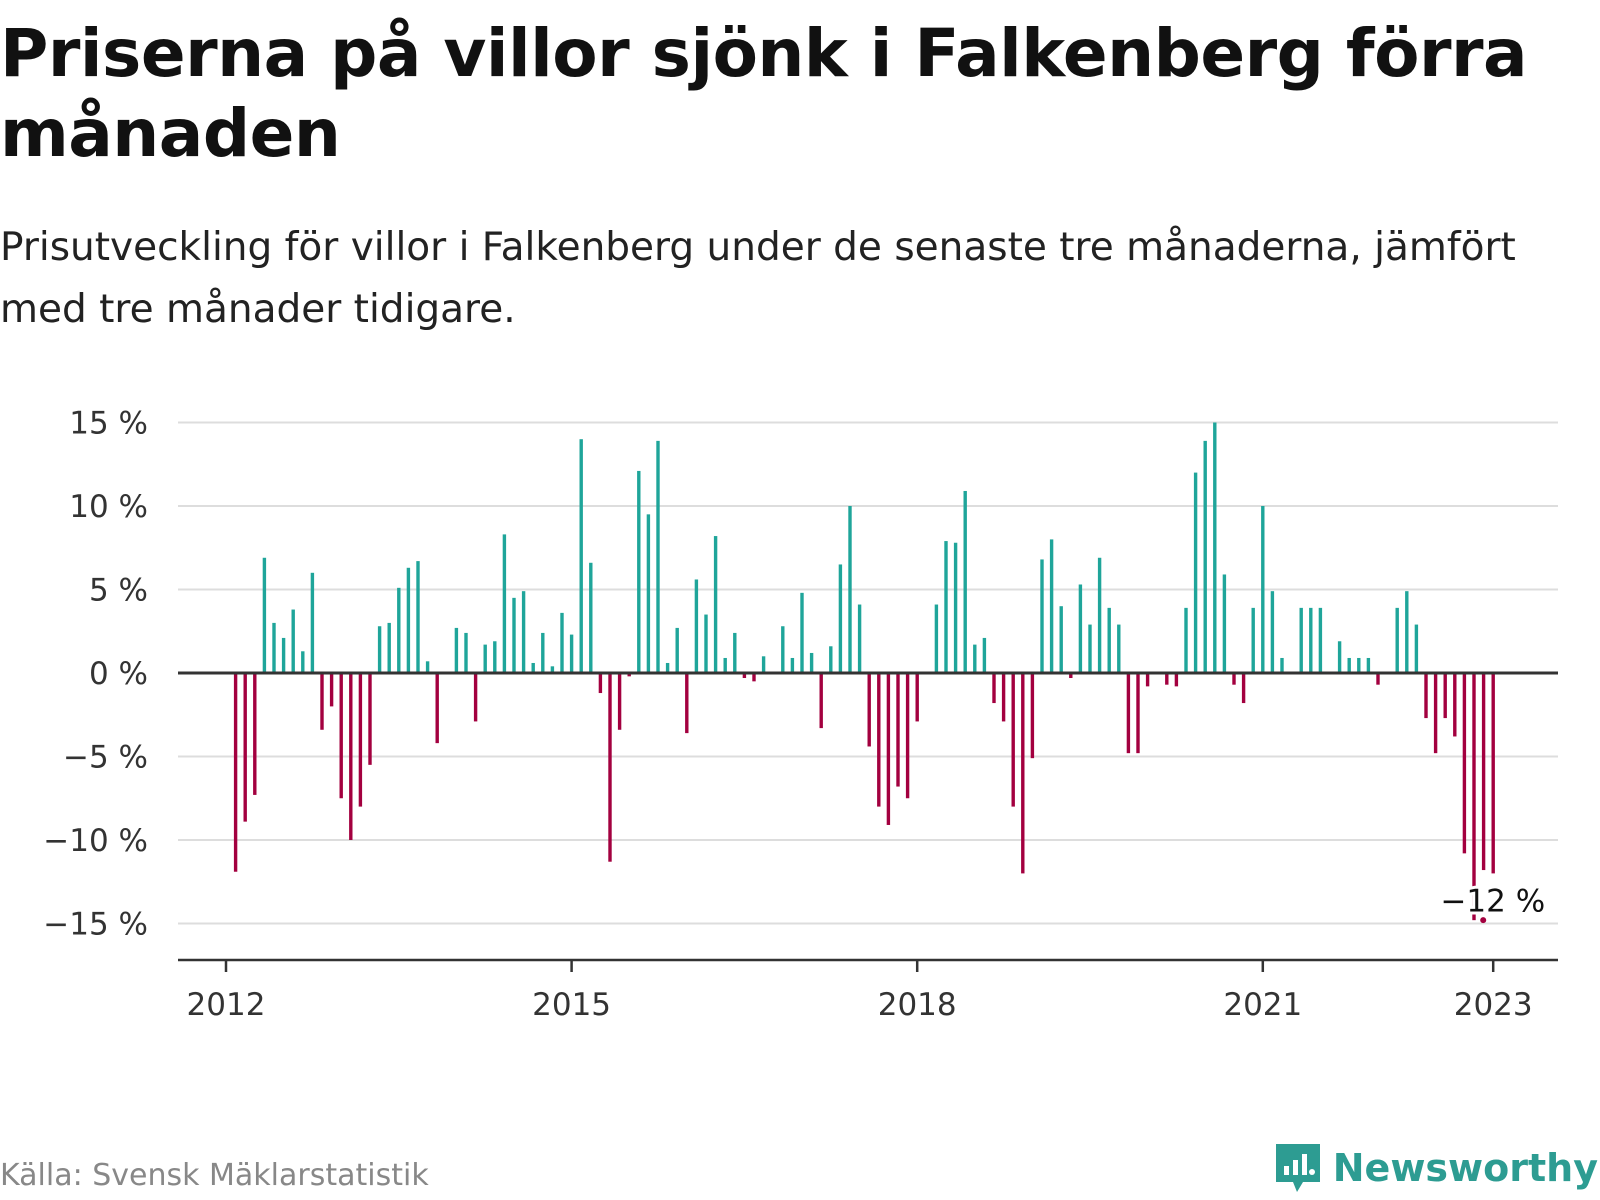  Describe the element at coordinates (1465, 1168) in the screenshot. I see `brand-name: Newsworthy` at that location.